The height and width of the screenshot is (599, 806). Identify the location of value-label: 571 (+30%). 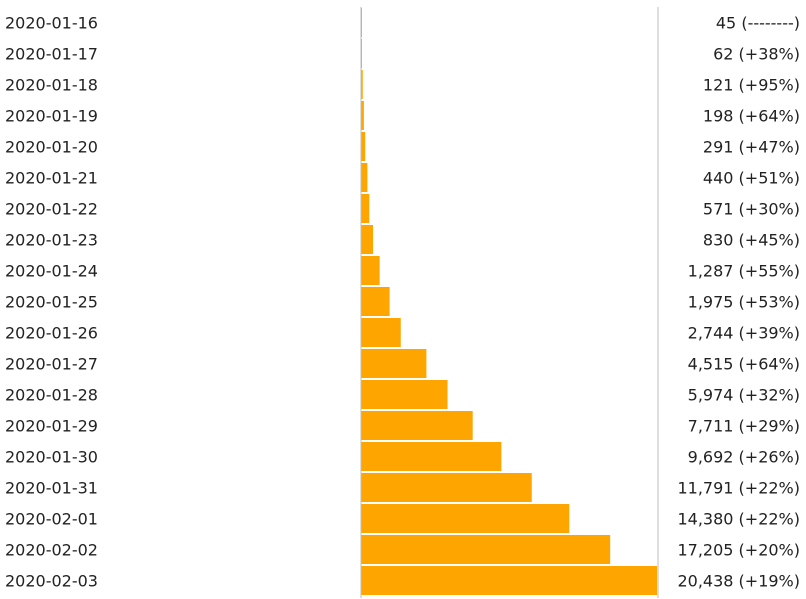
(751, 209).